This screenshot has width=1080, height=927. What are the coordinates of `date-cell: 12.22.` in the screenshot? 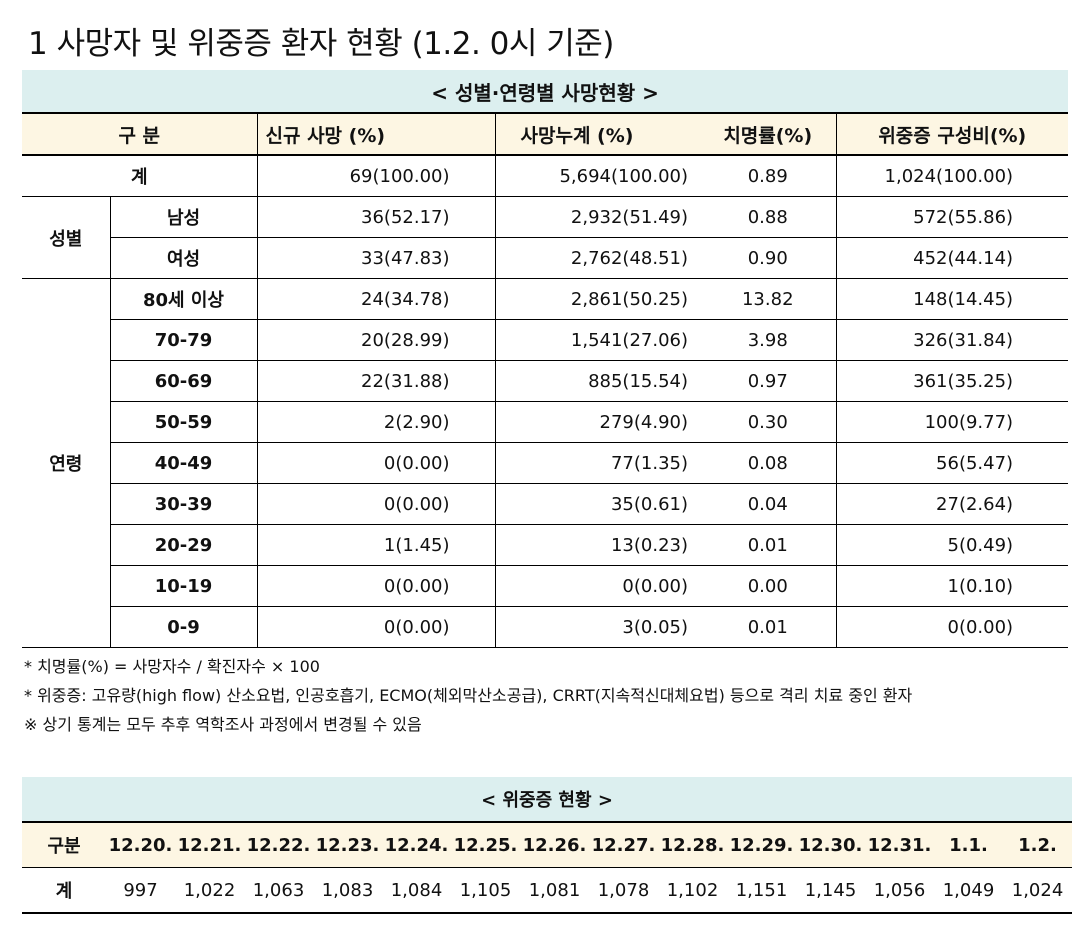 It's located at (278, 844).